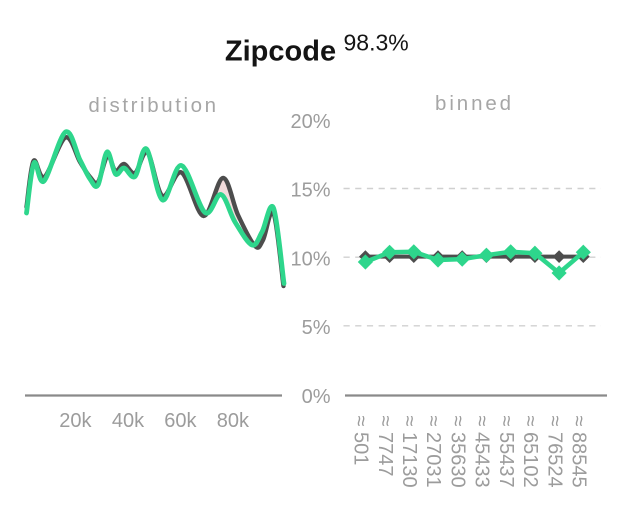 The height and width of the screenshot is (506, 640). I want to click on svg-text: ≈ 88545, so click(579, 452).